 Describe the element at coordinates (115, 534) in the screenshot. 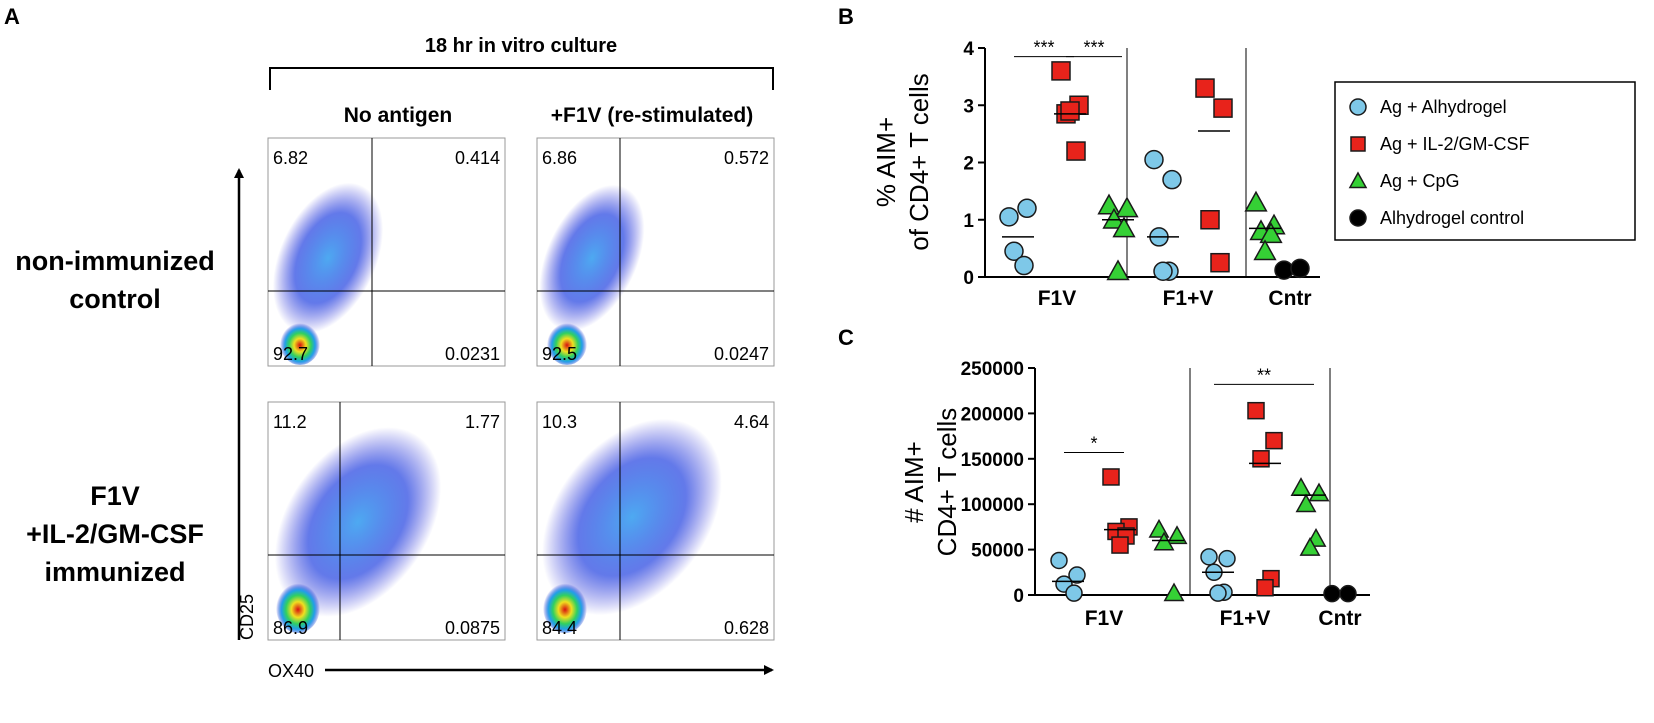

I see `row-label-bottom-2: +IL-2/GM-CSF` at that location.